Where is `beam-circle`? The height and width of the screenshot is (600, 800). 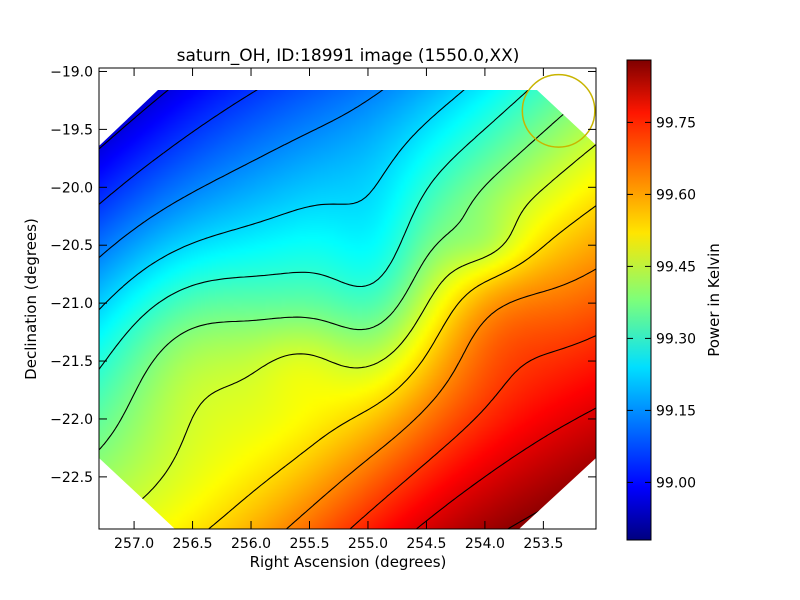
beam-circle is located at coordinates (558, 110).